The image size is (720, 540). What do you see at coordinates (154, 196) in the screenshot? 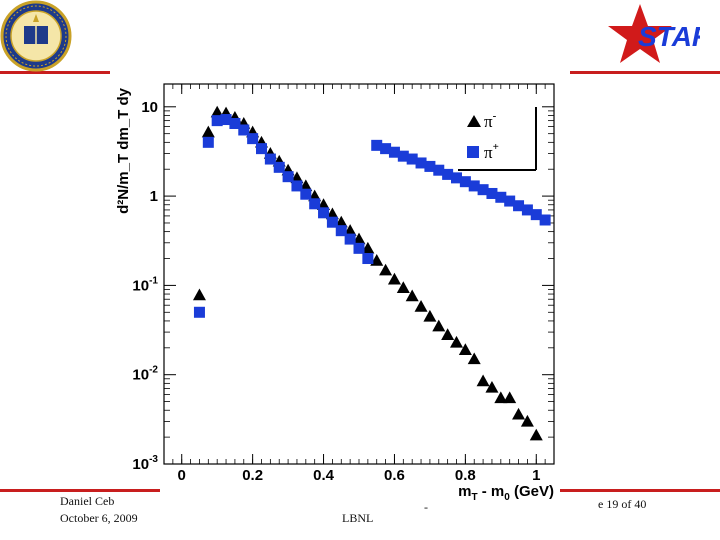
I see `y-tick-label: 1` at bounding box center [154, 196].